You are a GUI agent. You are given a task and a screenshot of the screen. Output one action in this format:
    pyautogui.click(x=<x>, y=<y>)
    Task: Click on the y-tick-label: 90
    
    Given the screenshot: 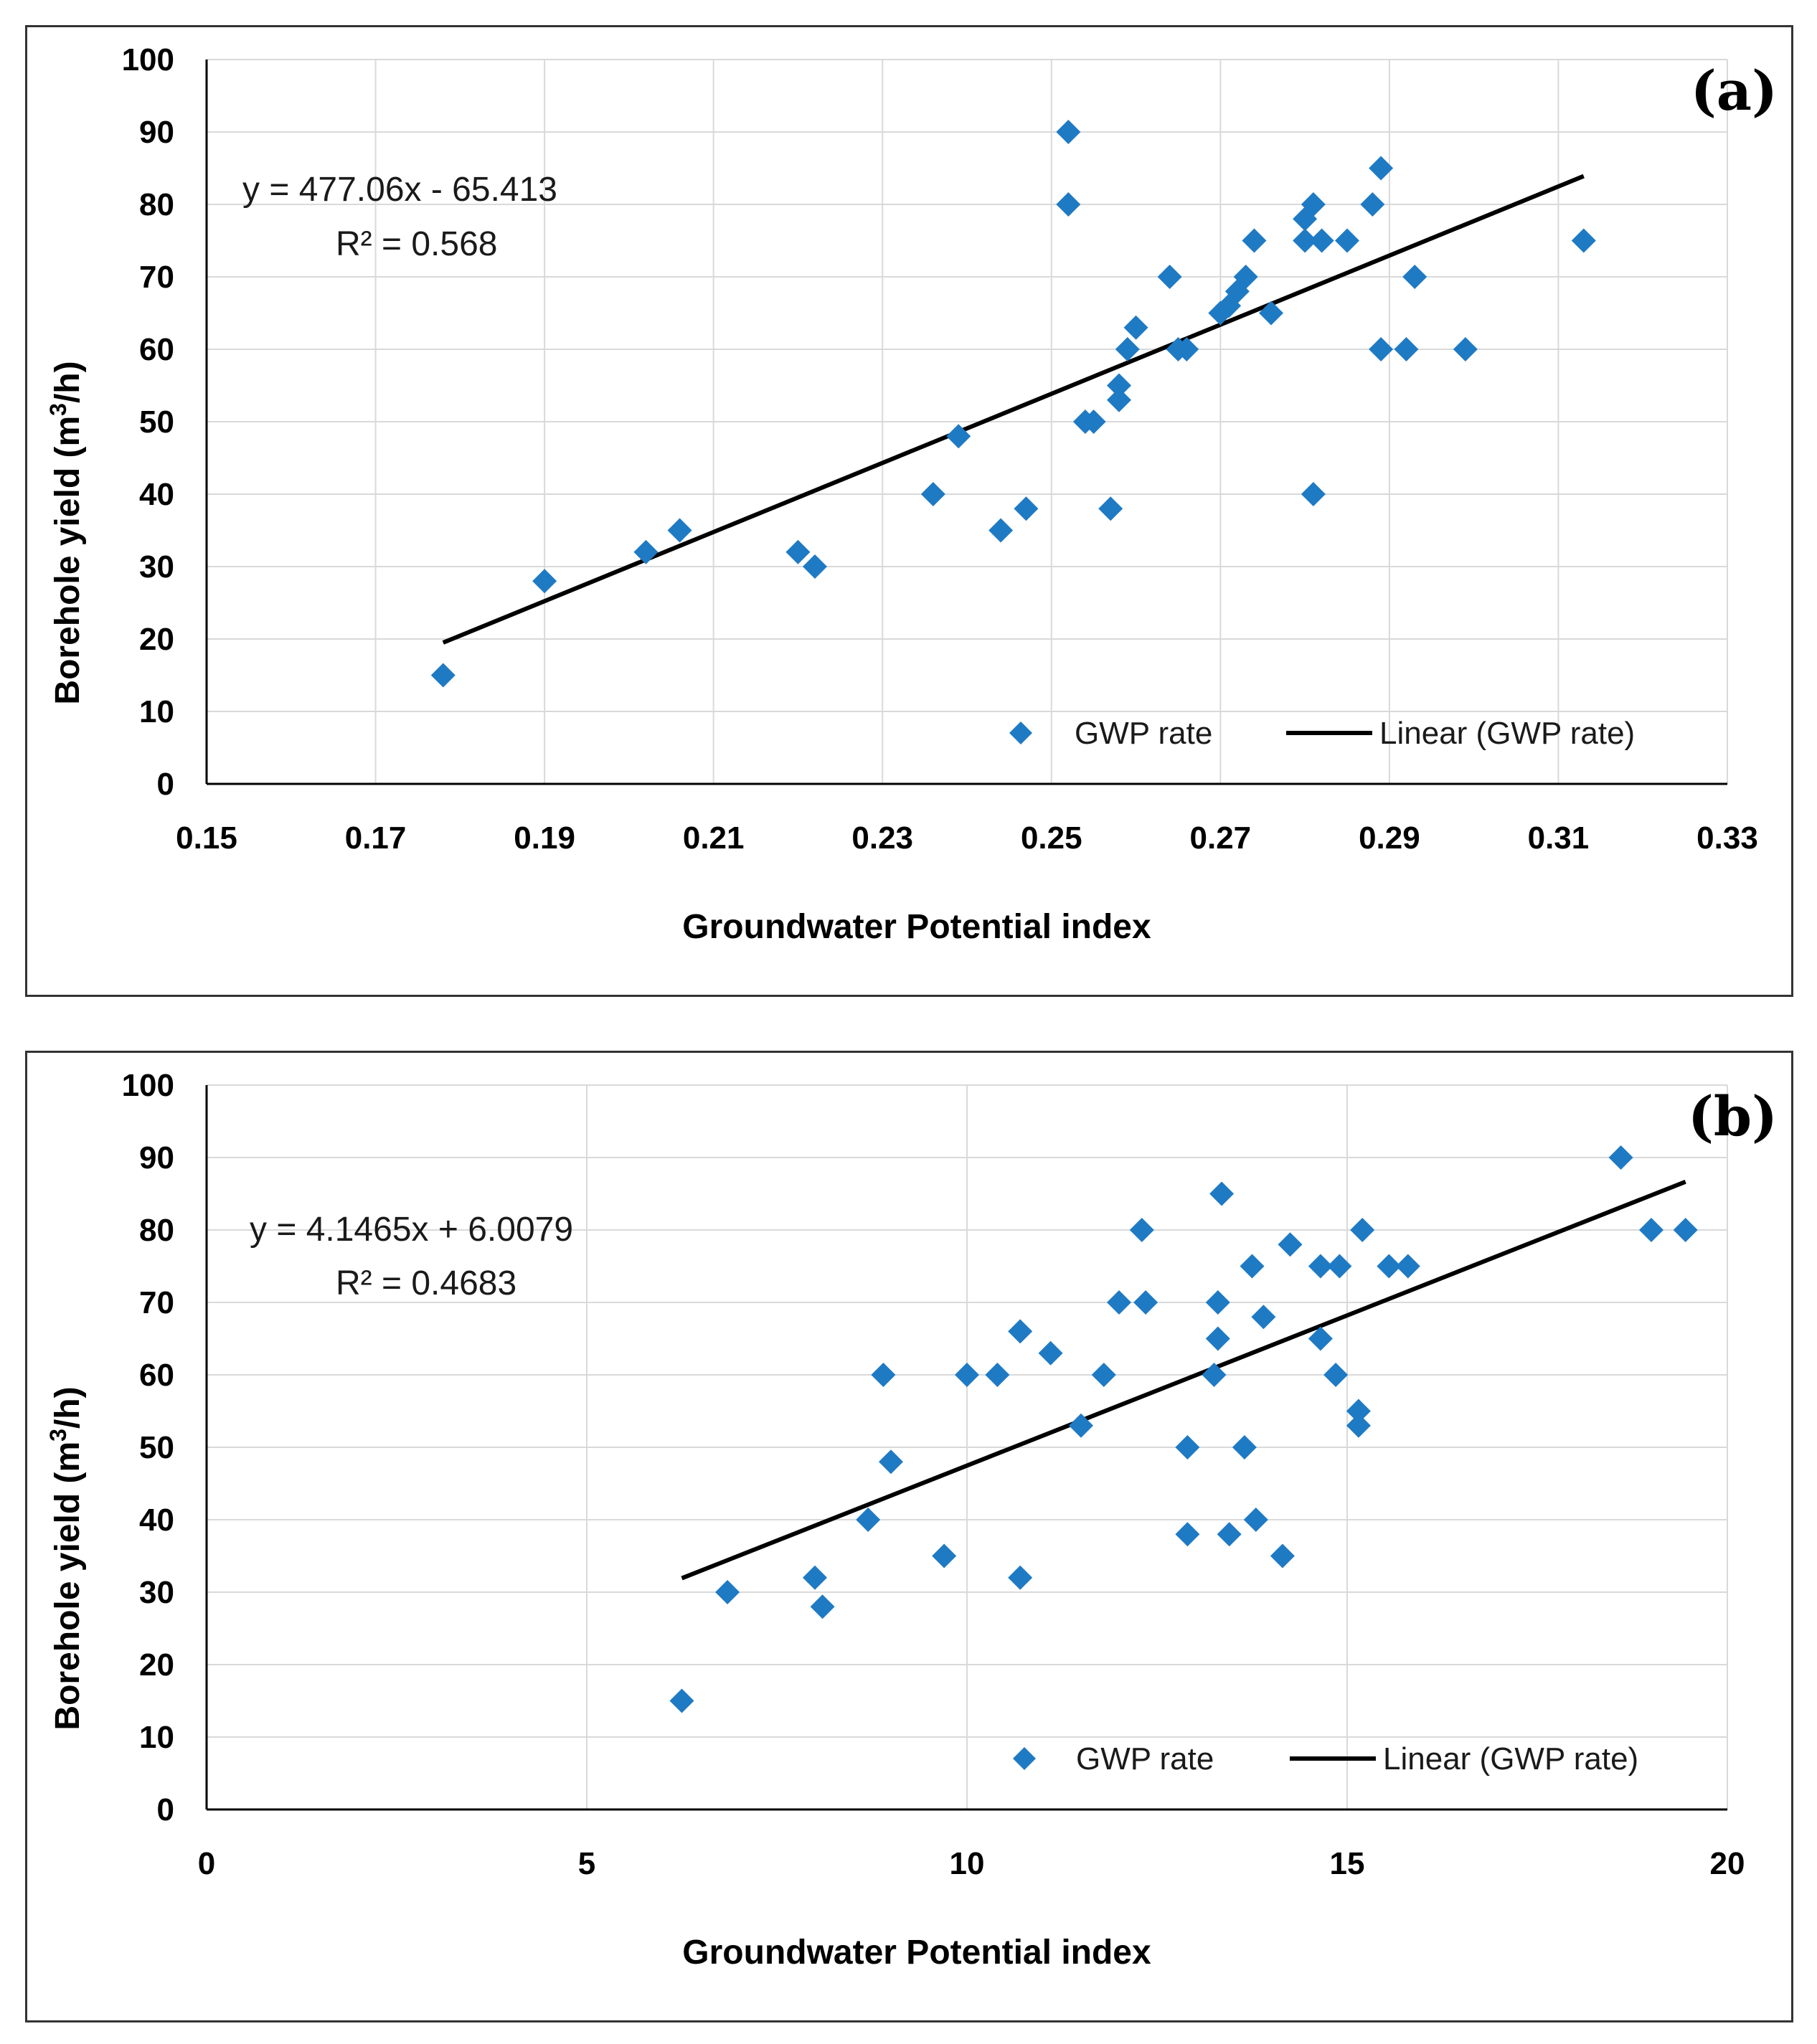 What is the action you would take?
    pyautogui.click(x=156, y=132)
    